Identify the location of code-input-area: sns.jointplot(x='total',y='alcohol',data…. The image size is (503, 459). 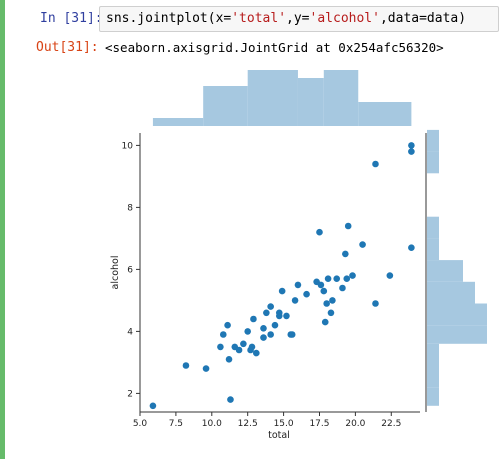
(299, 19).